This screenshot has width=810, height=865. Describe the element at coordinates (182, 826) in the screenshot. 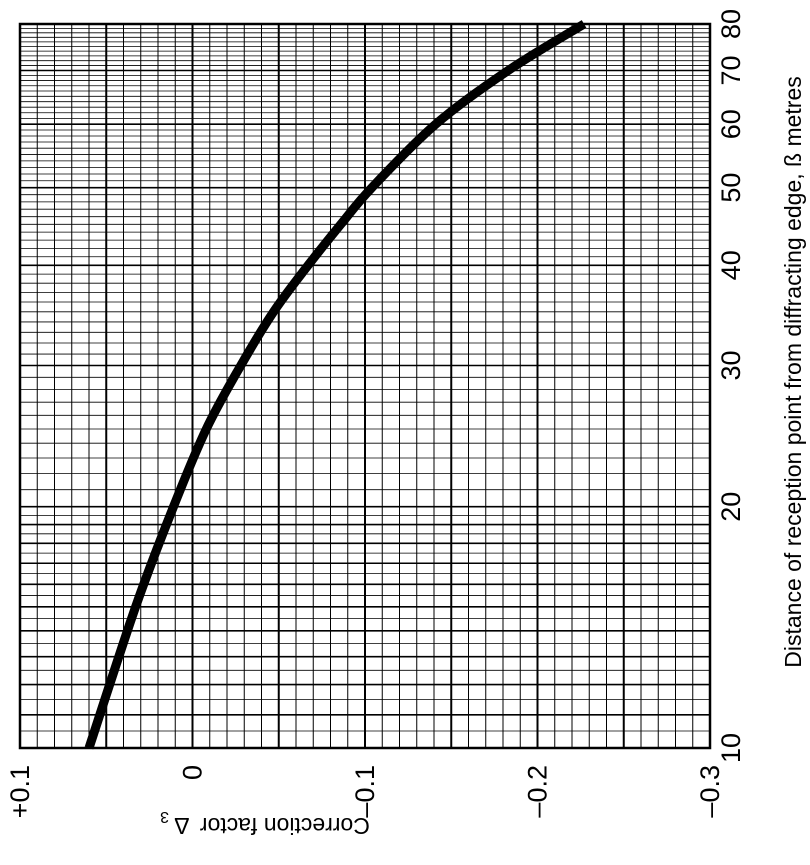

I see `y-axis-label-symbol: Δ` at that location.